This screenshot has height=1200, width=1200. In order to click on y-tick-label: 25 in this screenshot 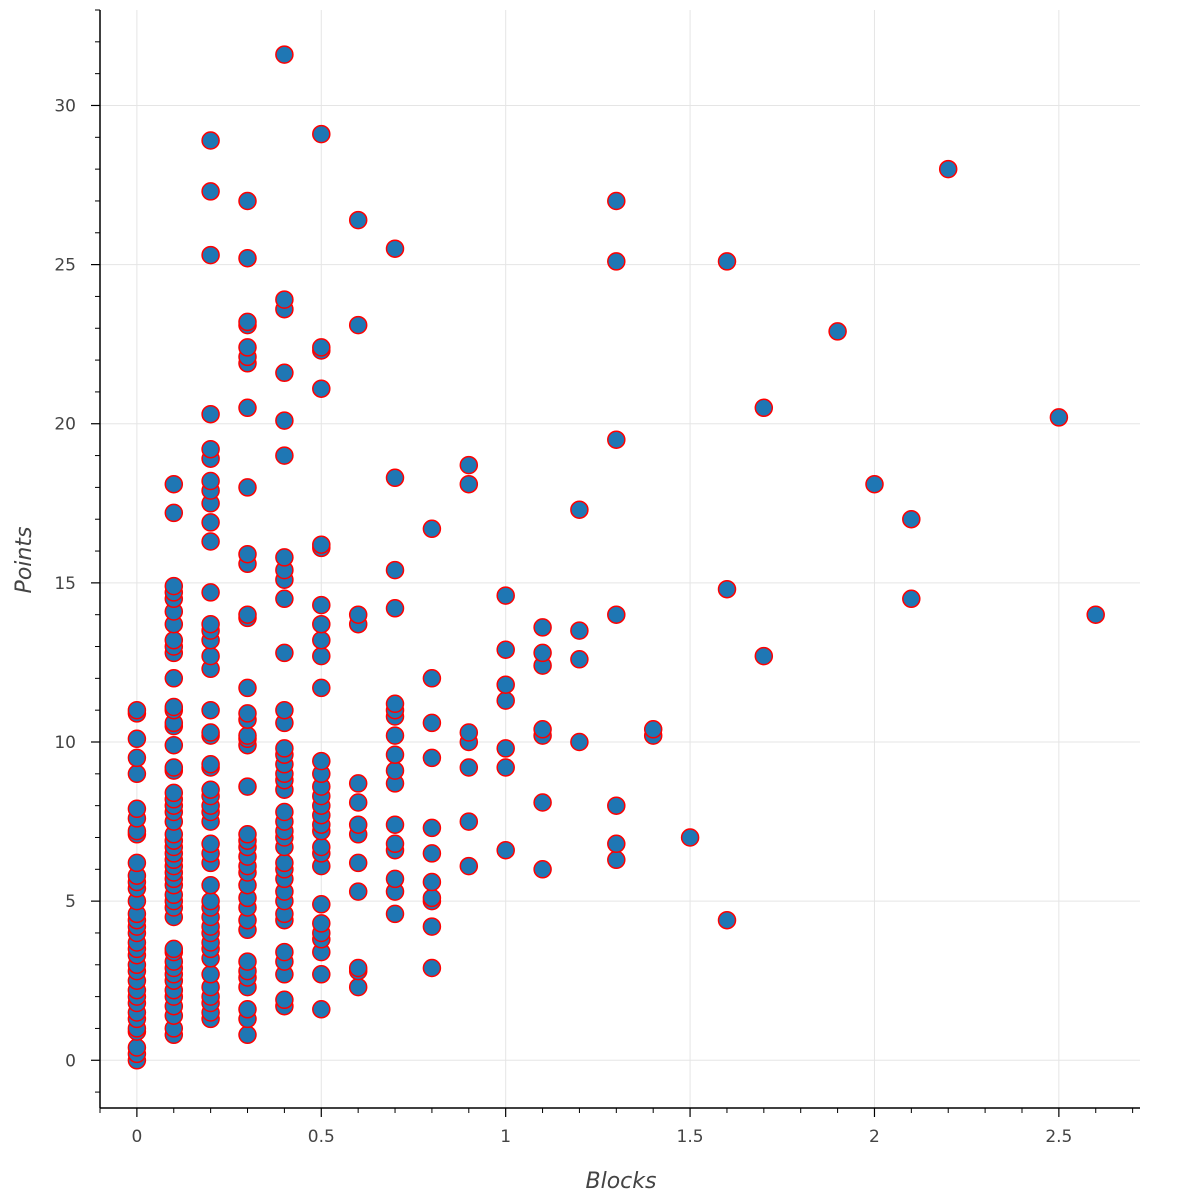, I will do `click(65, 266)`.